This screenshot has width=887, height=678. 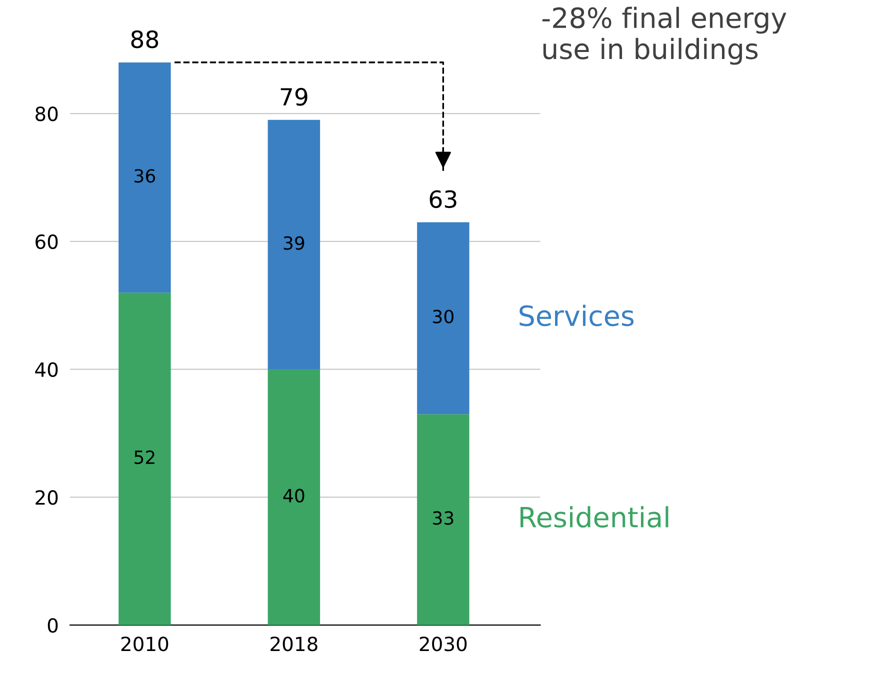 I want to click on y-tick-label: 20, so click(x=47, y=497).